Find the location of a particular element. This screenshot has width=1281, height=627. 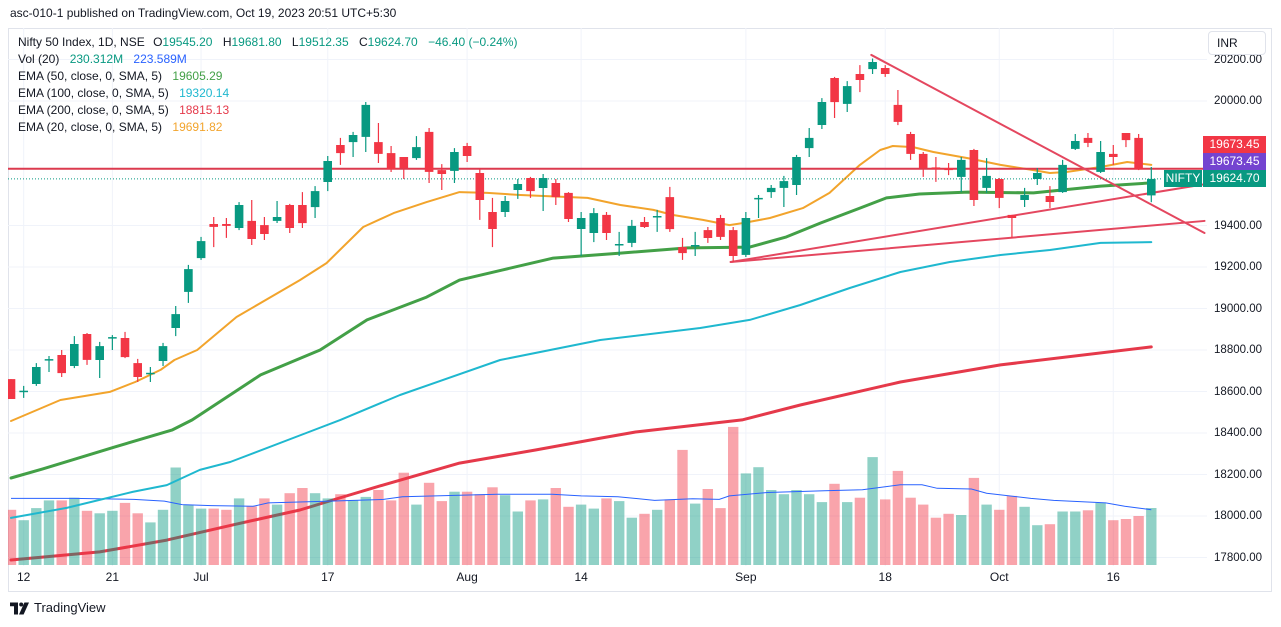

legend-close: C19624.70 is located at coordinates (388, 42).